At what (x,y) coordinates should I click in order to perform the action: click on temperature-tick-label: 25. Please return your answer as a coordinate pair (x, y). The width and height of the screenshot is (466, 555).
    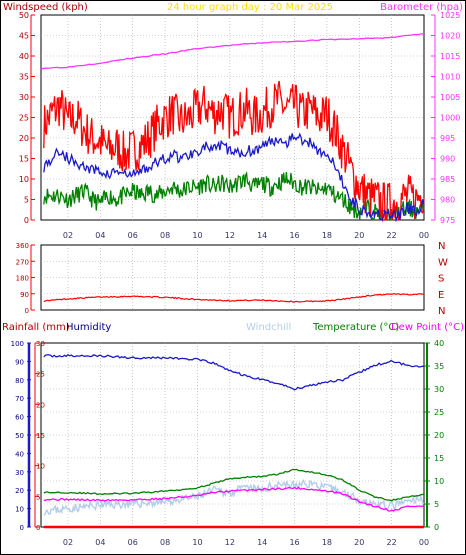
    Looking at the image, I should click on (439, 412).